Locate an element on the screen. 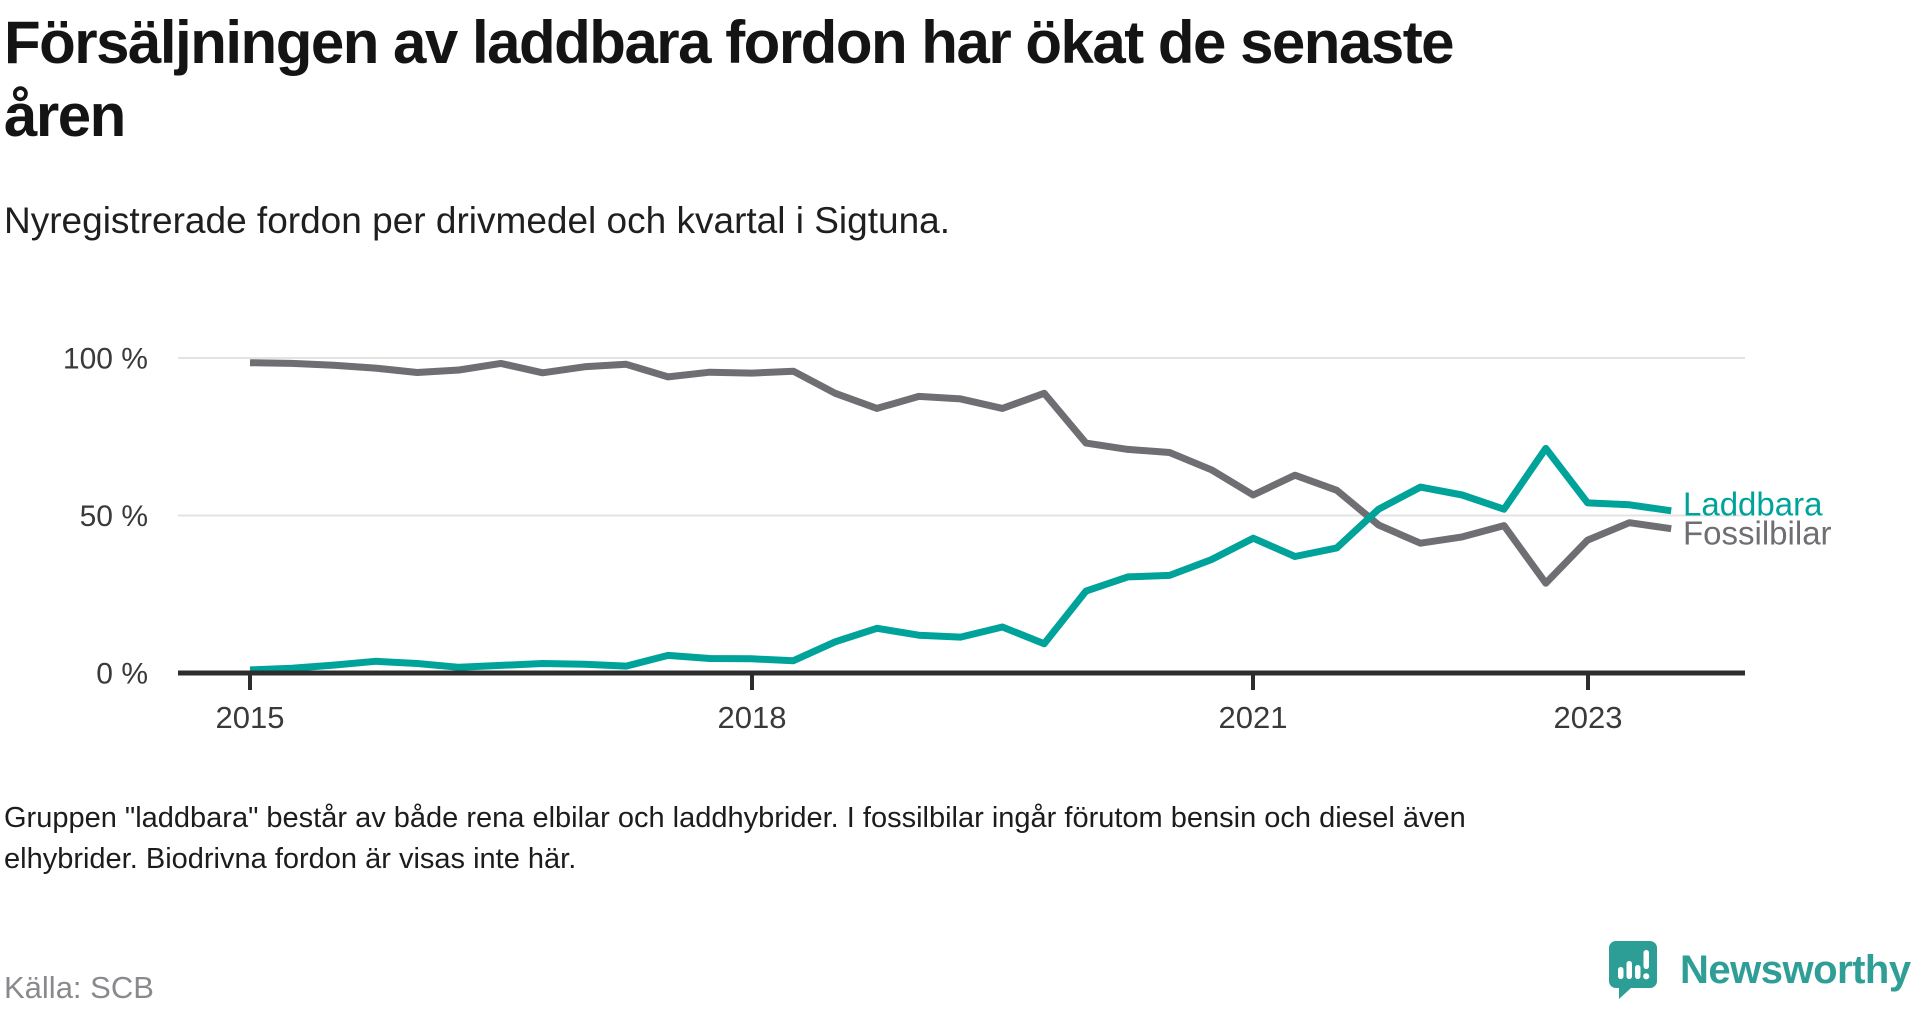 This screenshot has width=1920, height=1010. x-tick-label-2021: 2021 is located at coordinates (1253, 717).